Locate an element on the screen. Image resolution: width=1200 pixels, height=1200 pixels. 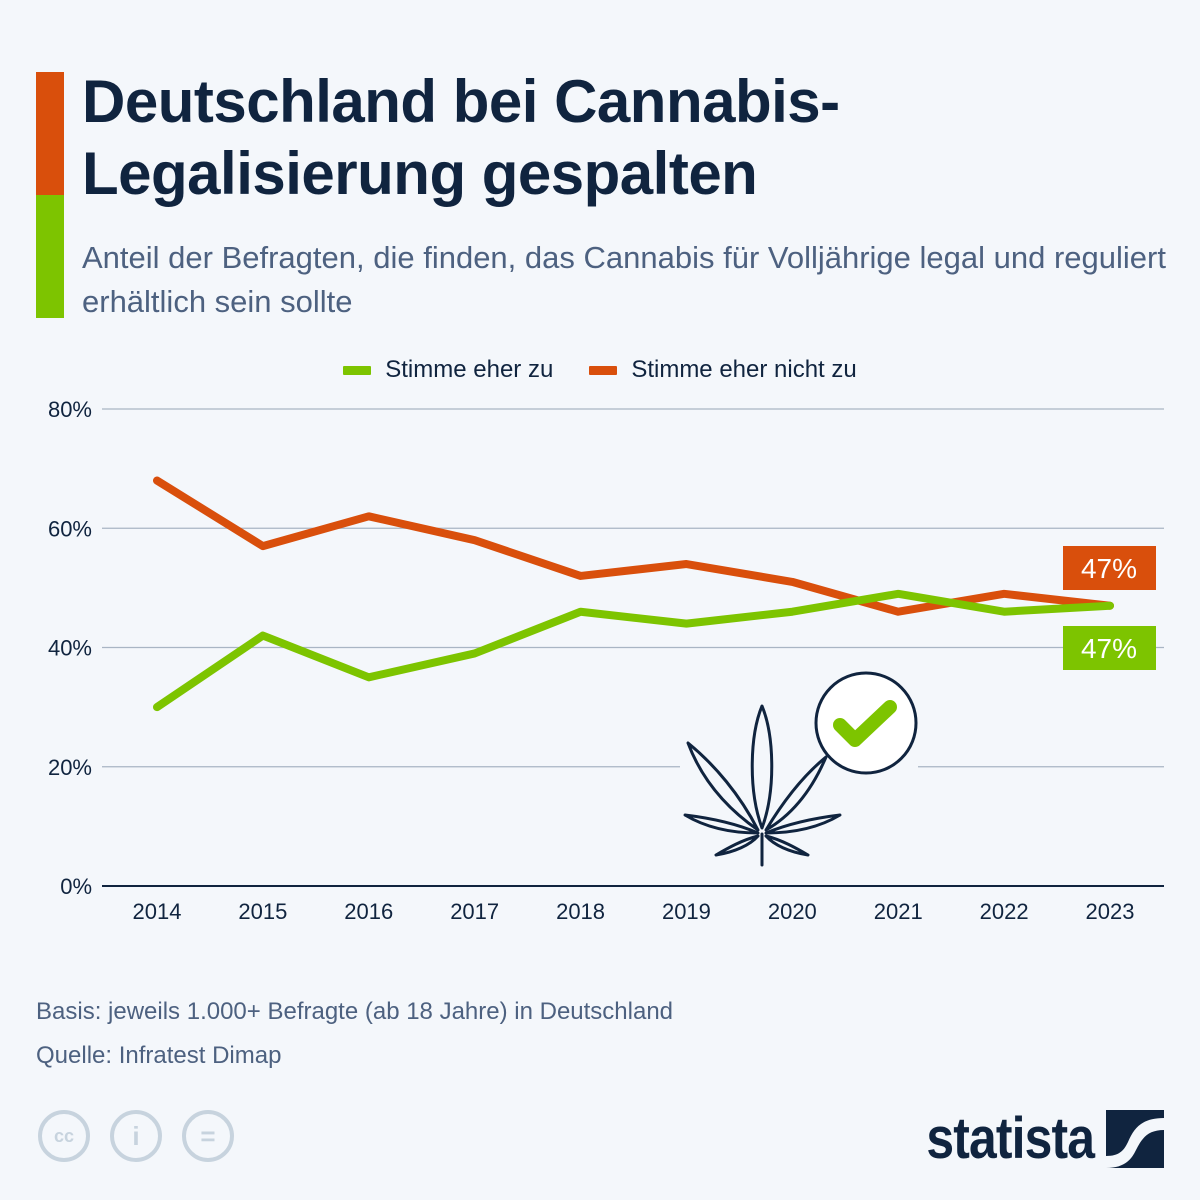
x-tick-label: 2023 is located at coordinates (1110, 911).